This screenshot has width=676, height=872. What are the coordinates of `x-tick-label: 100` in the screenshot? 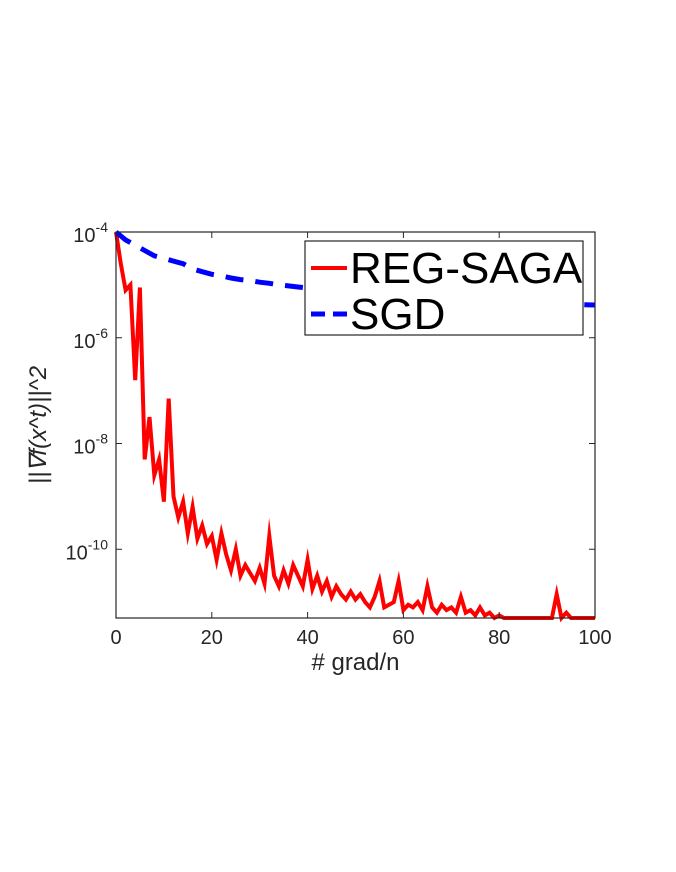 It's located at (594, 638).